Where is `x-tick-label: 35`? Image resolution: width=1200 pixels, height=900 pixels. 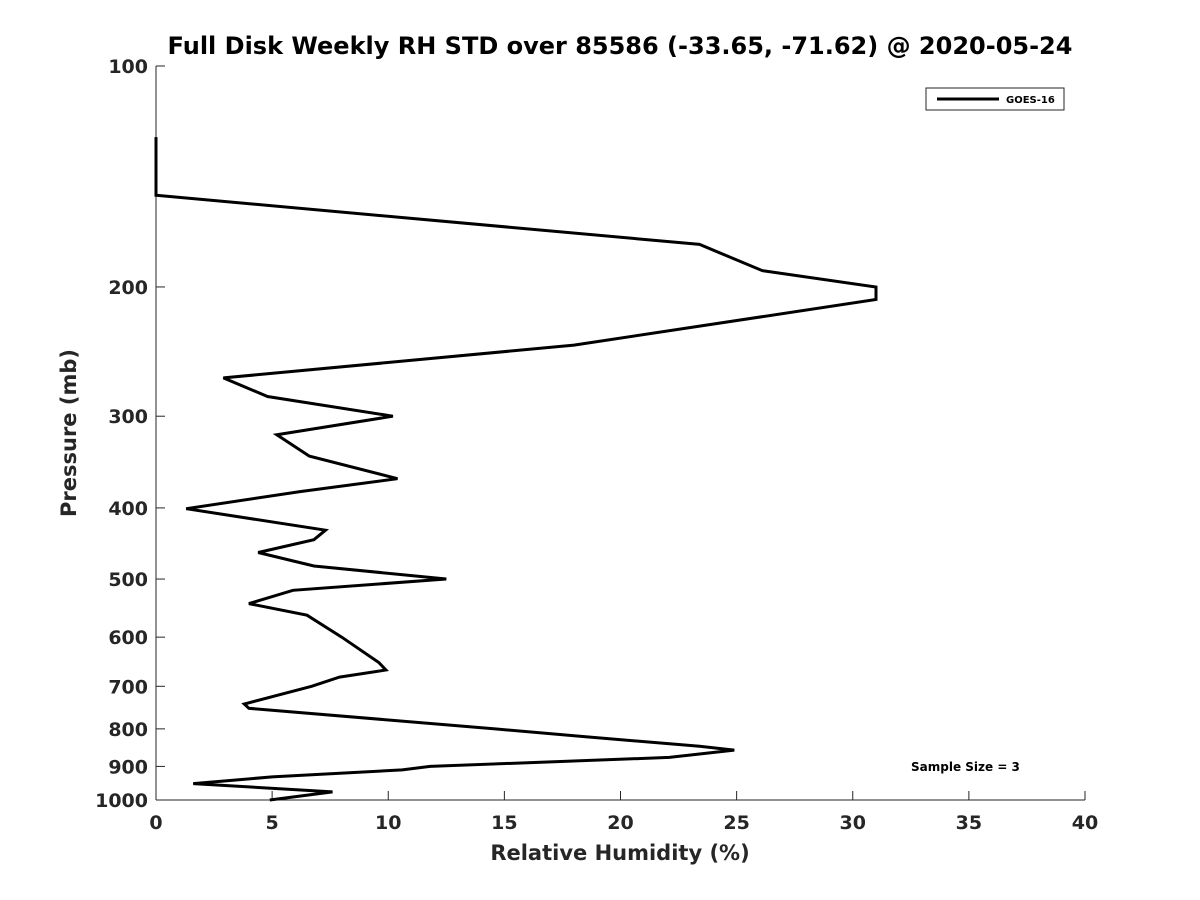 x-tick-label: 35 is located at coordinates (969, 823).